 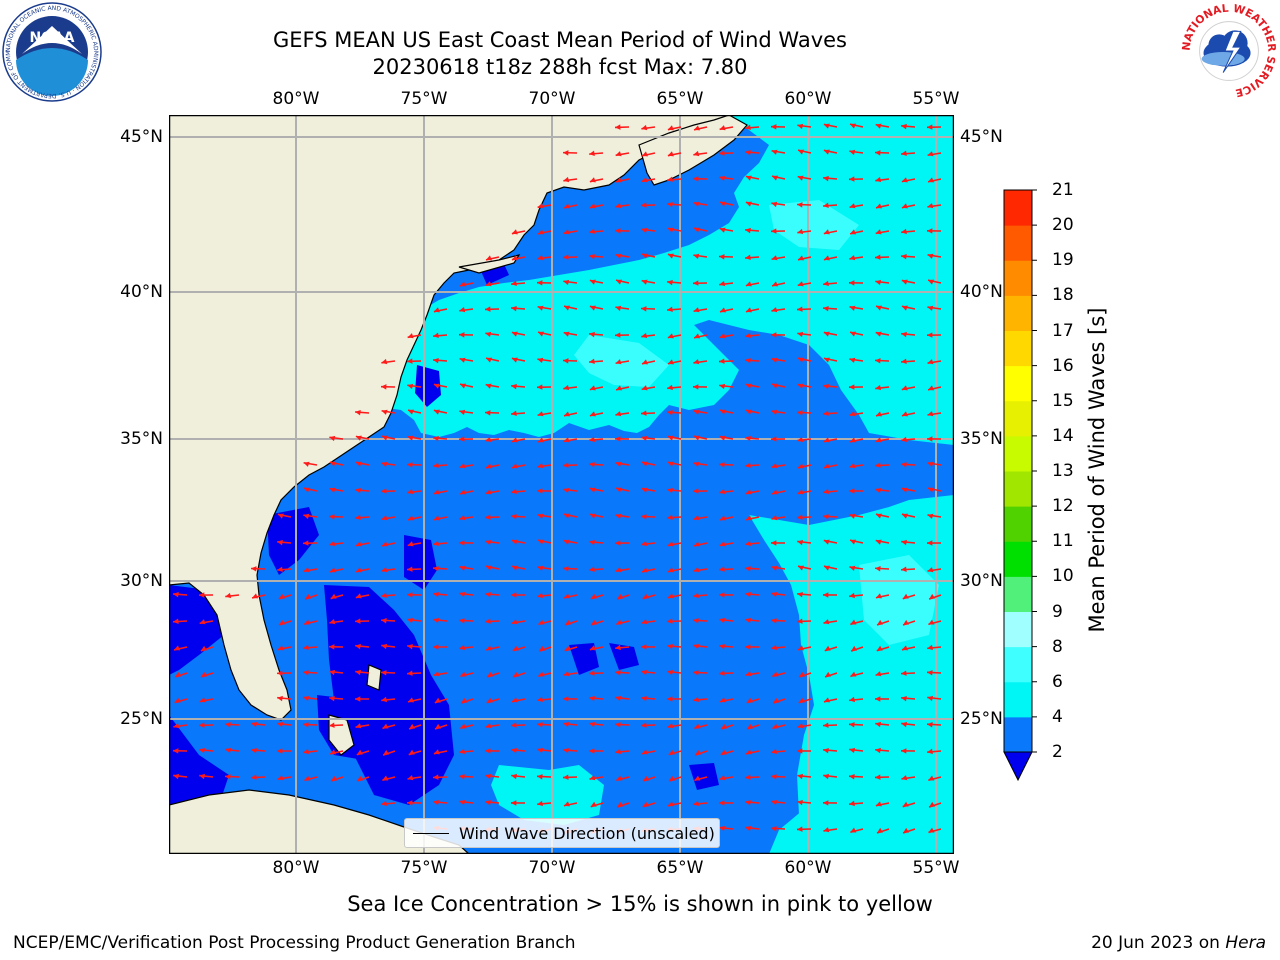 What do you see at coordinates (424, 868) in the screenshot?
I see `lon-label-bottom: 75°W` at bounding box center [424, 868].